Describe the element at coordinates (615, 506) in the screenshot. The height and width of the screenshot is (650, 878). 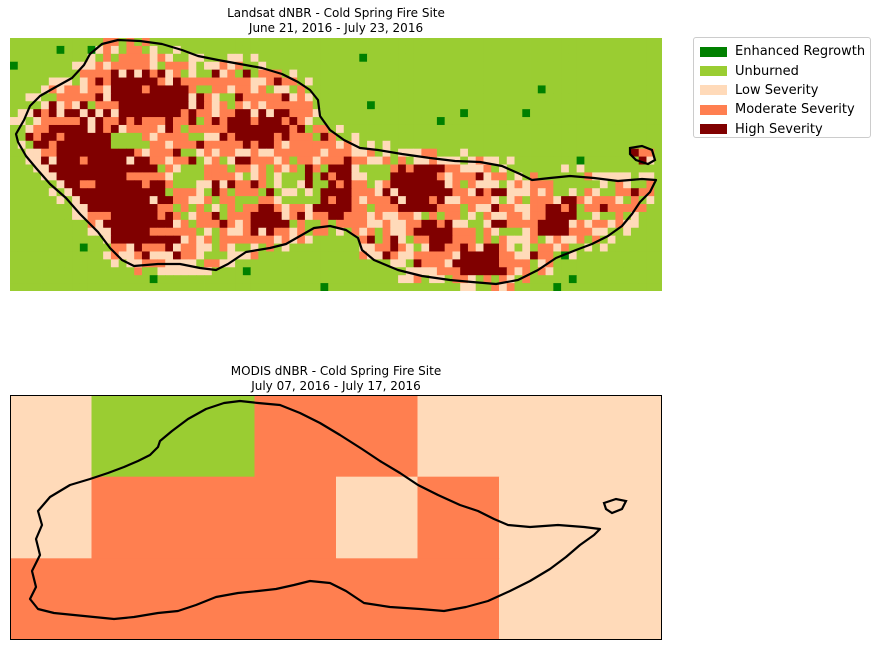
I see `modis-perimeter-islet` at that location.